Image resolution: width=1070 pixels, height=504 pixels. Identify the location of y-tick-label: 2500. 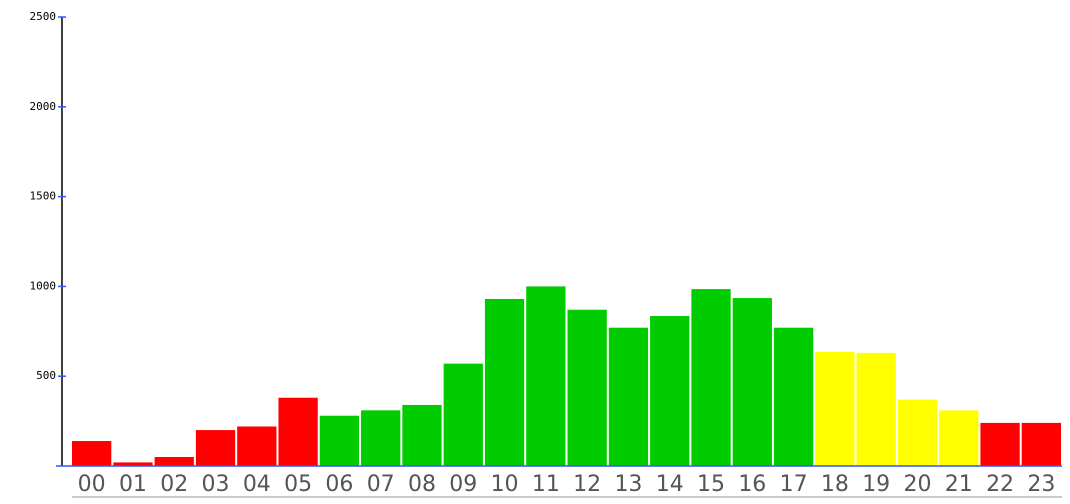
(43, 16).